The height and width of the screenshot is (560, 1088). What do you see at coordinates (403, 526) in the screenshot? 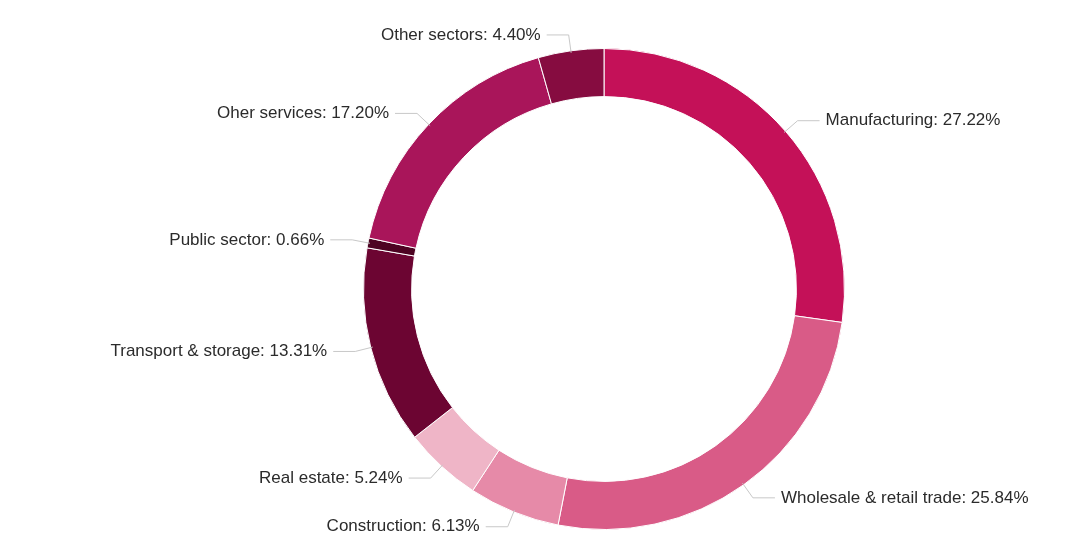
I see `slice-label: Construction: 6.13%` at bounding box center [403, 526].